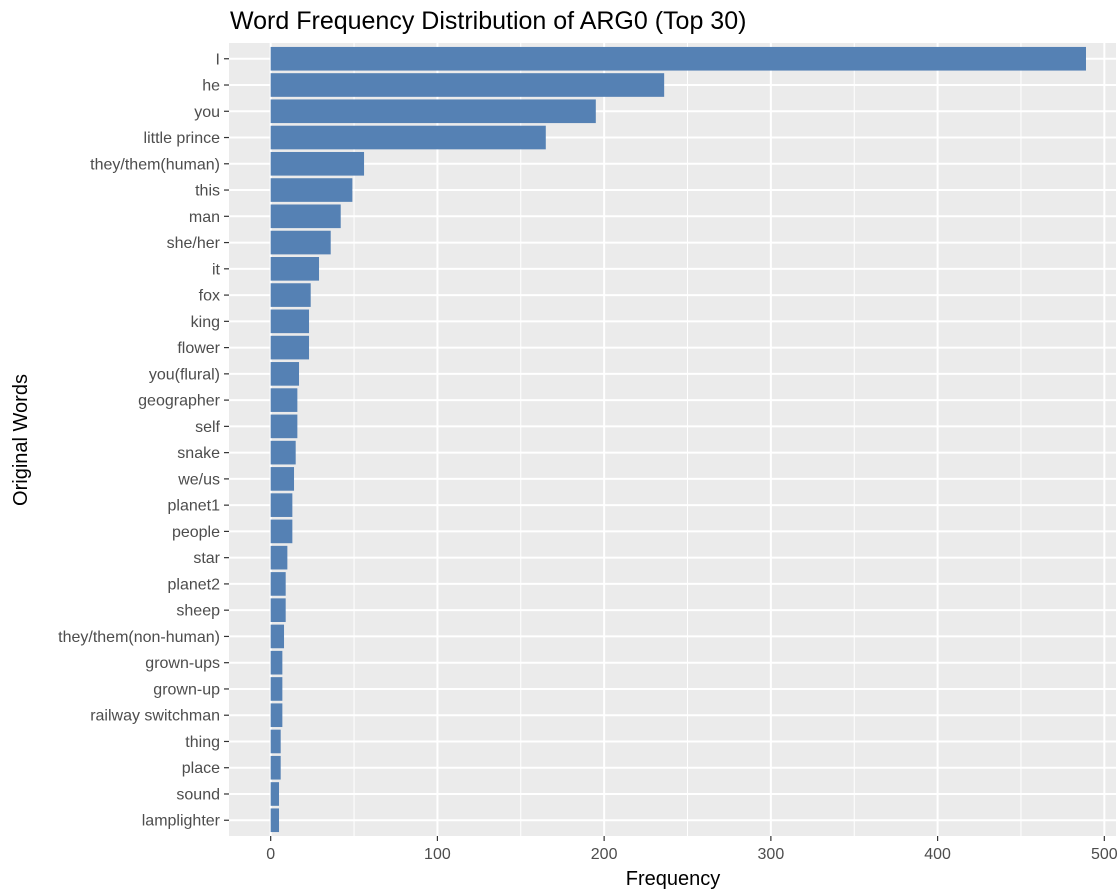 This screenshot has width=1119, height=894. Describe the element at coordinates (139, 637) in the screenshot. I see `y-tick-label: they/them(non-human)` at that location.